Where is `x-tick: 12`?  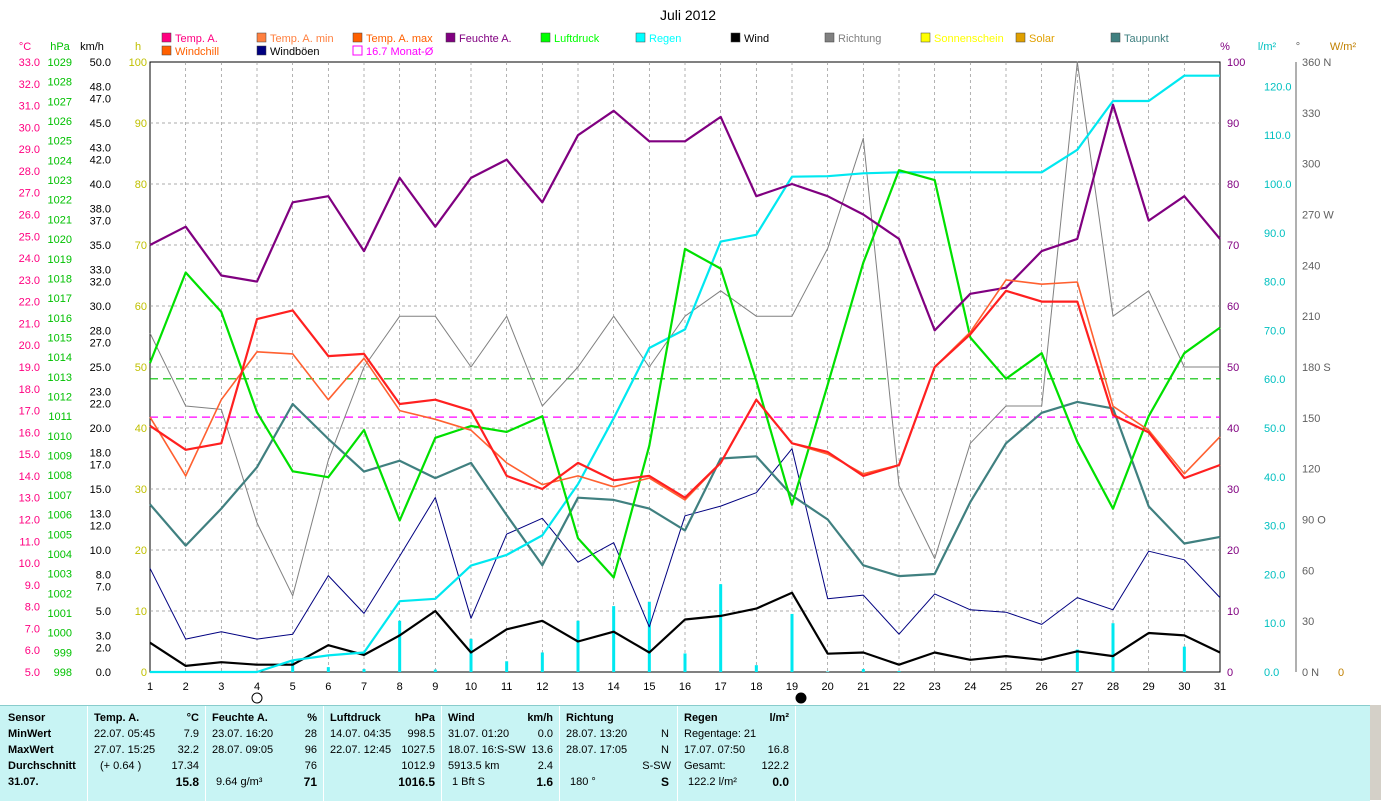
x-tick: 12 is located at coordinates (542, 687).